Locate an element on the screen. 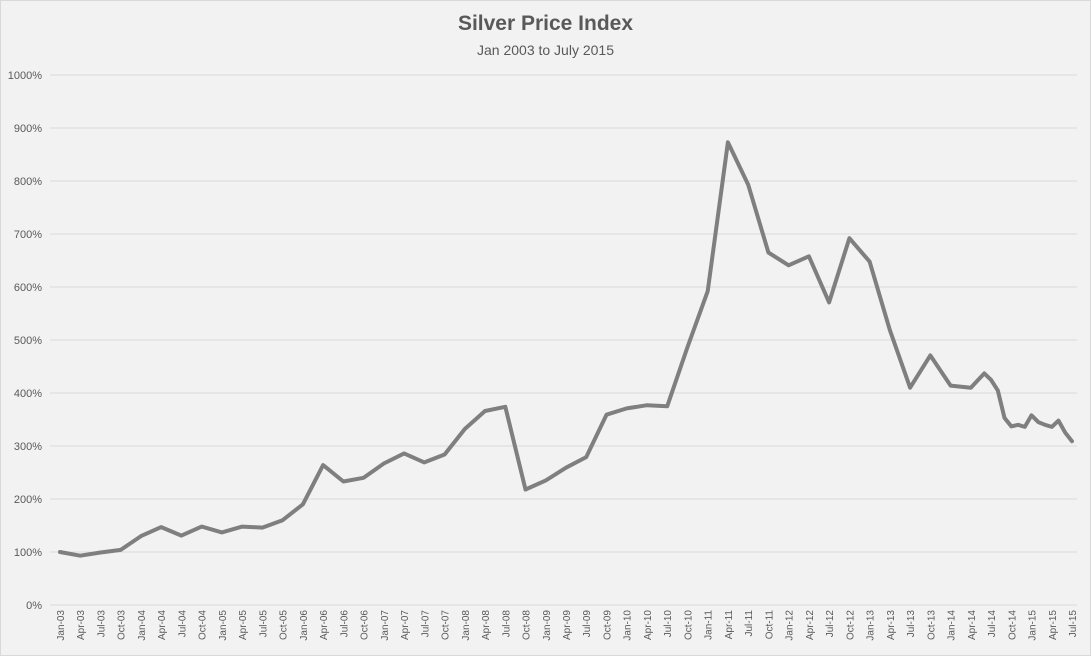 The image size is (1091, 656). x-tick-label: Apr-09 is located at coordinates (567, 625).